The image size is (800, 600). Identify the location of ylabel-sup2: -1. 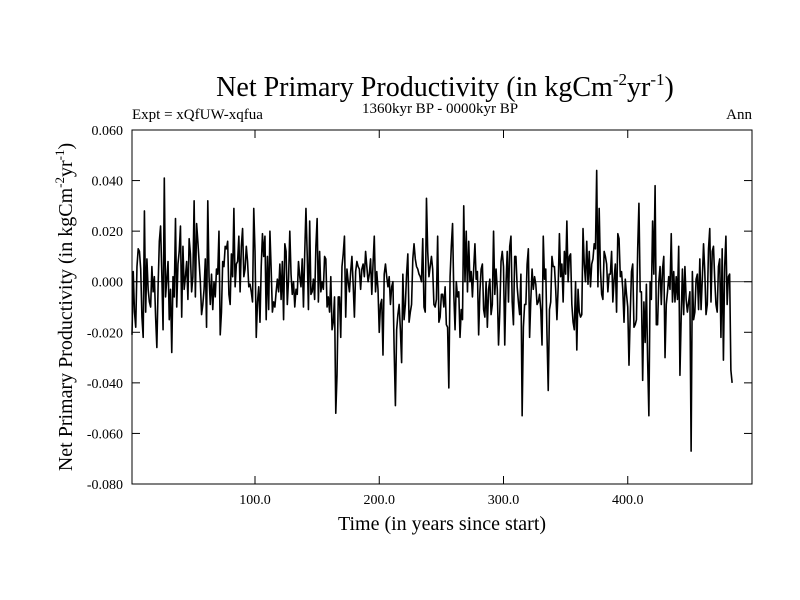
(59, 155).